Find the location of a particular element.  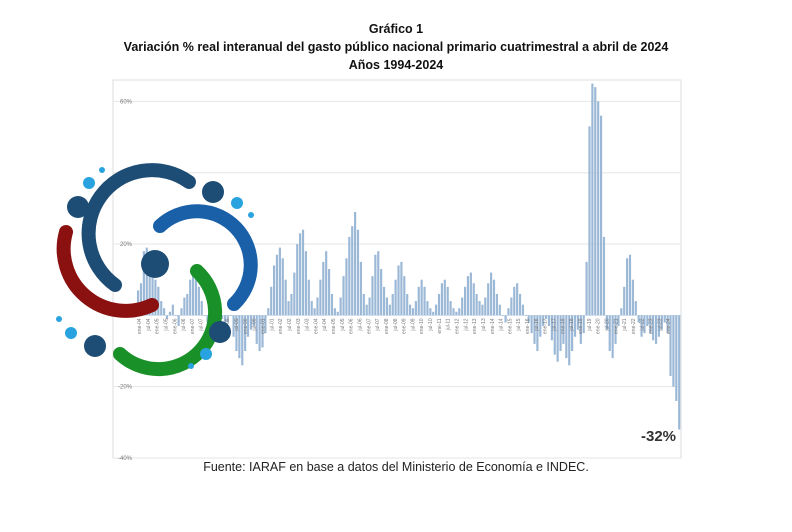

x-tick-label: jul-05 is located at coordinates (167, 324).